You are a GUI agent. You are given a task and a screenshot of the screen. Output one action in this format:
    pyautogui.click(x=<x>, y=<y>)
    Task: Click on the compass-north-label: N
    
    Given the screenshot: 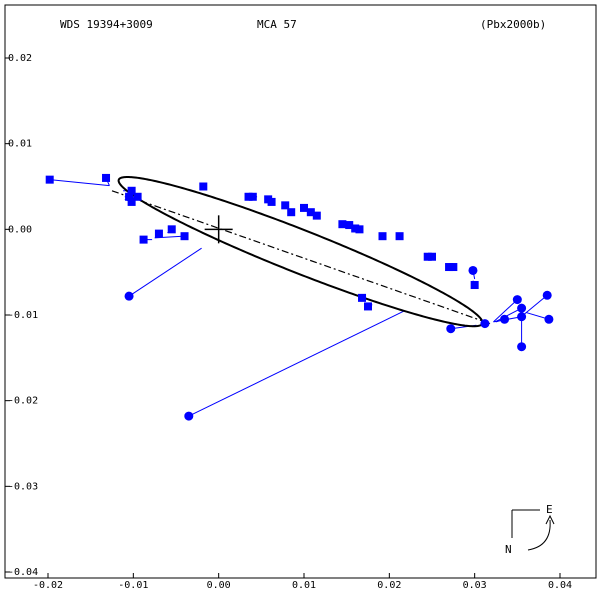 What is the action you would take?
    pyautogui.click(x=508, y=549)
    